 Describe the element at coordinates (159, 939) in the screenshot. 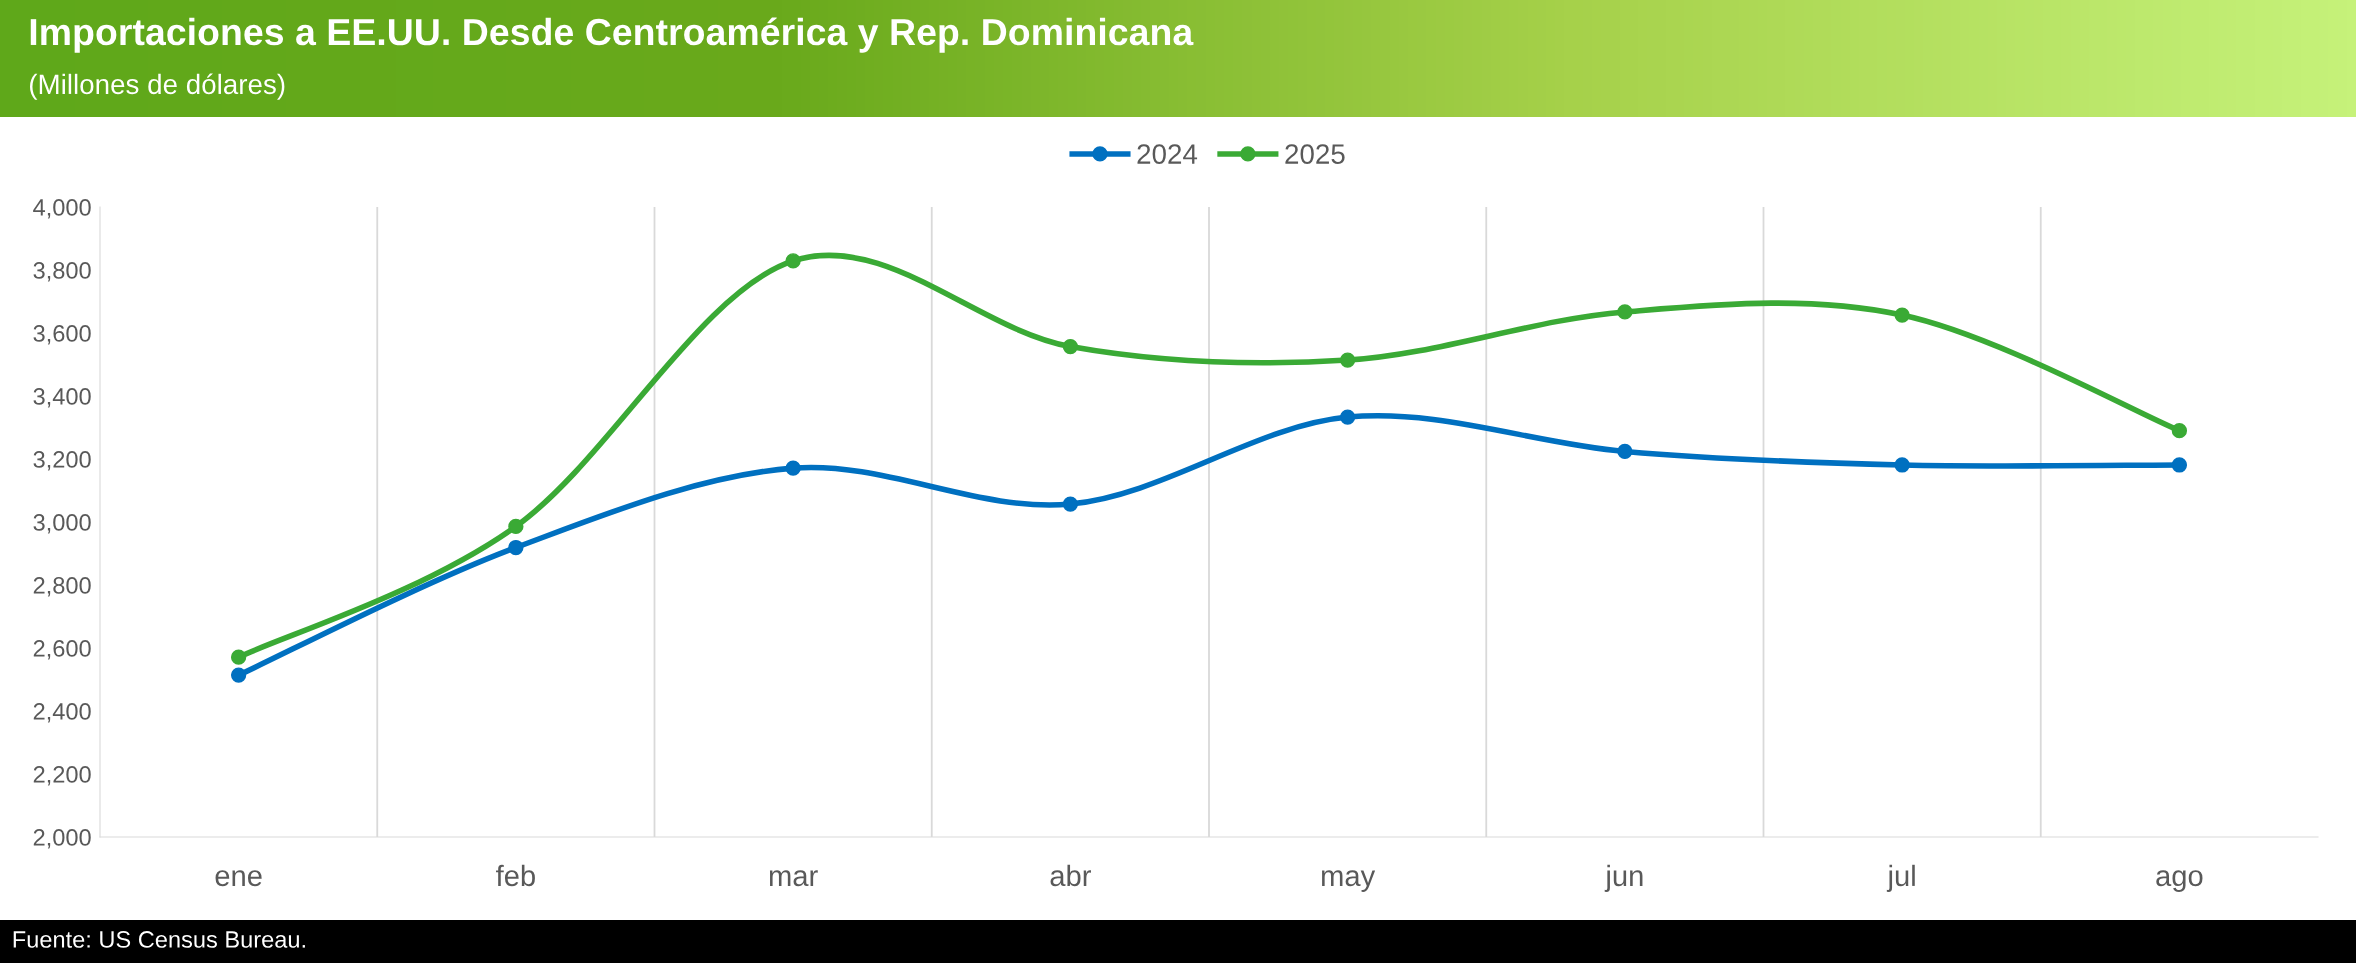

I see `source-note: Fuente: US Census Bureau.` at that location.